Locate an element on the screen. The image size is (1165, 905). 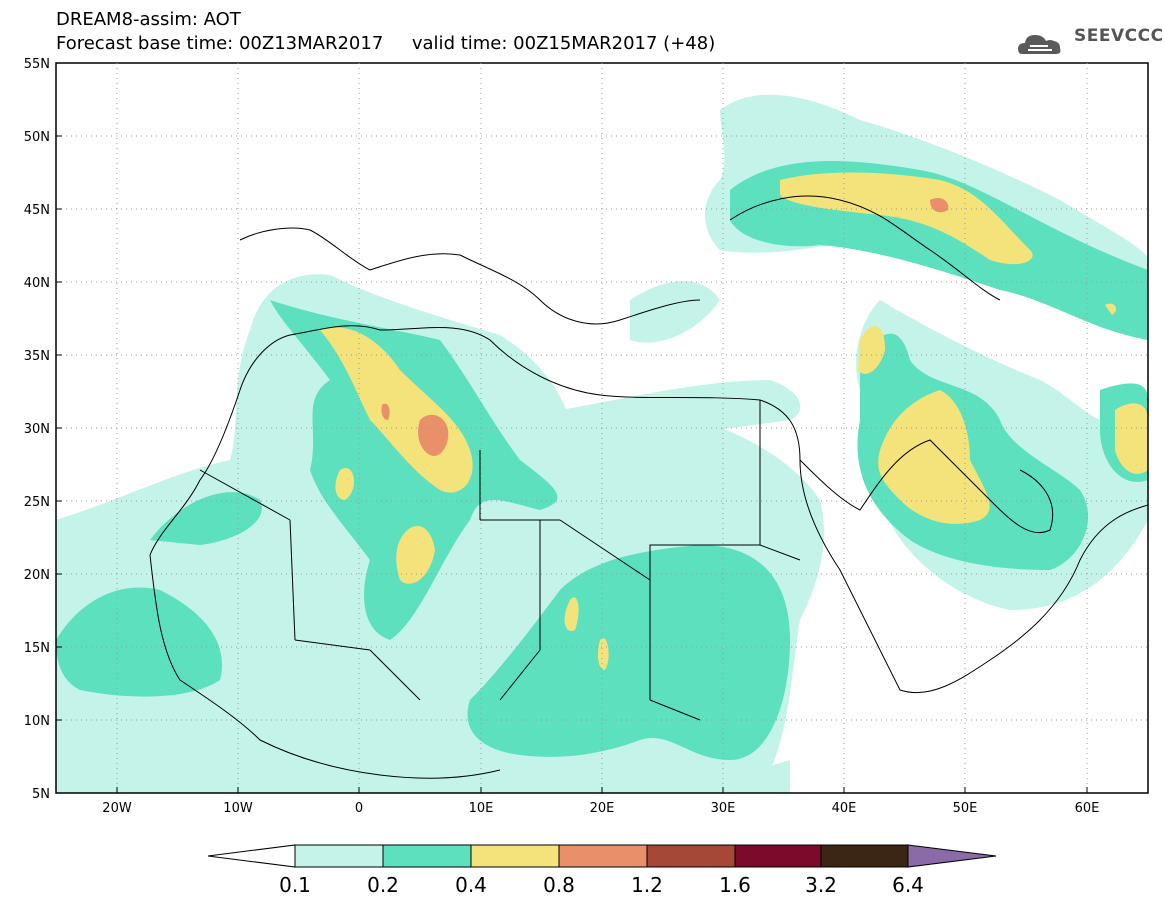
y-tick-label: 25N is located at coordinates (37, 502).